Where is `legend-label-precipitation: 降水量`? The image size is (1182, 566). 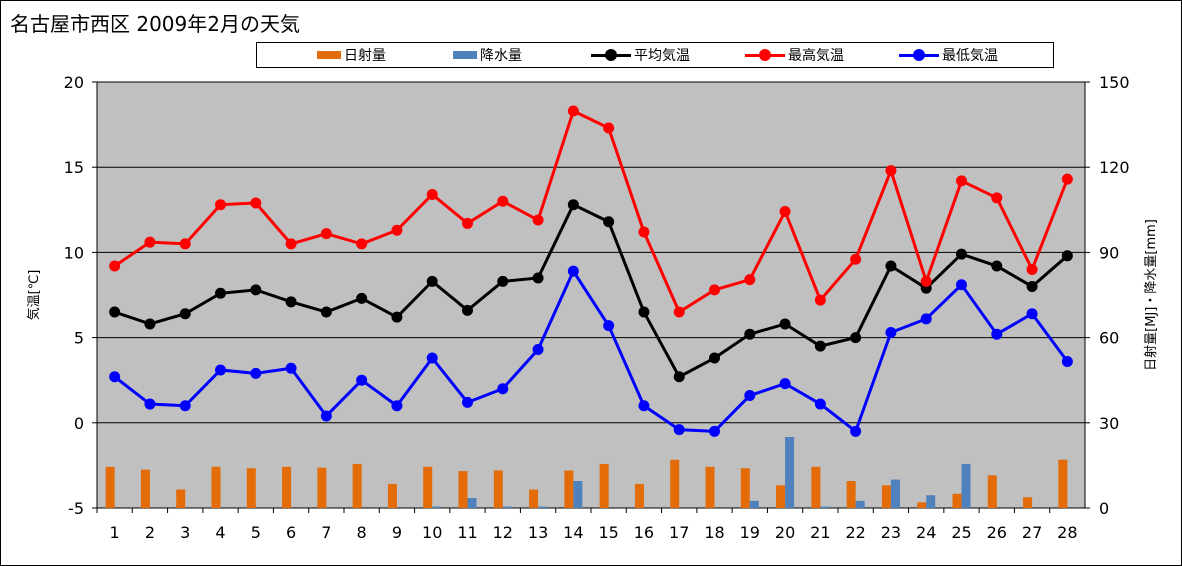 legend-label-precipitation: 降水量 is located at coordinates (501, 56).